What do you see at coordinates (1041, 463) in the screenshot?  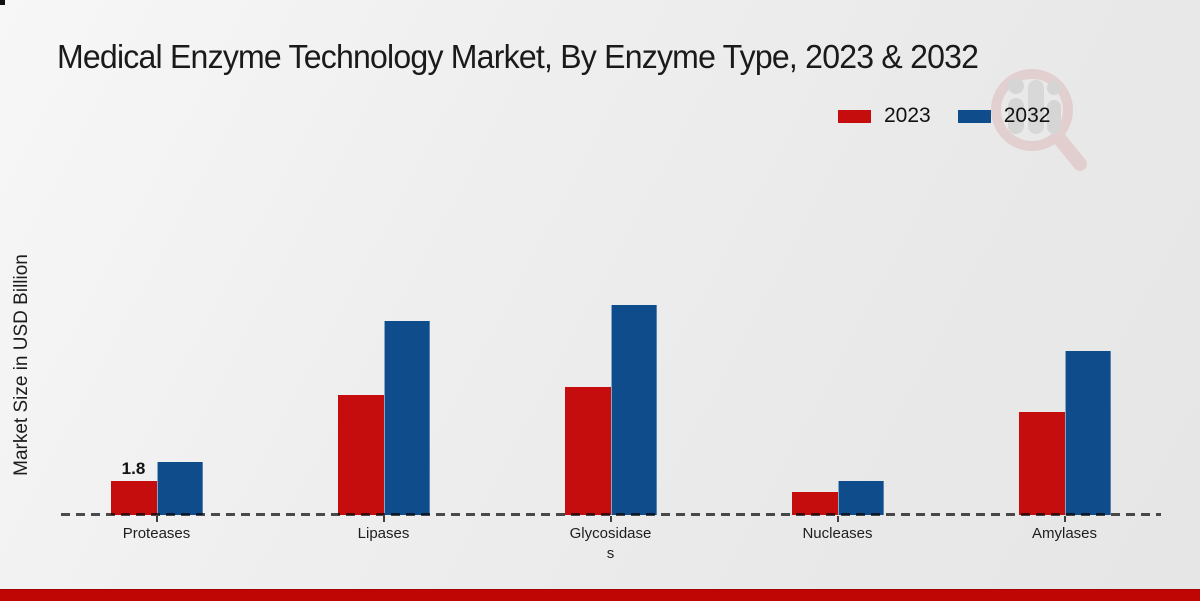 I see `bar-2023-amylases` at bounding box center [1041, 463].